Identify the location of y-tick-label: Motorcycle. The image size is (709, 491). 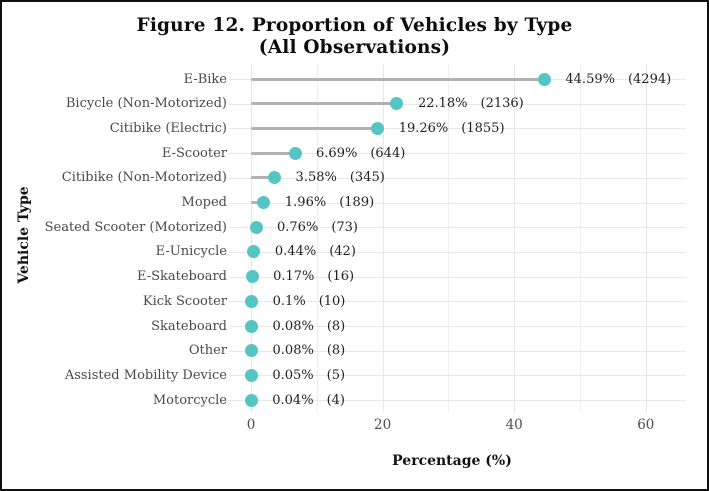
(189, 400).